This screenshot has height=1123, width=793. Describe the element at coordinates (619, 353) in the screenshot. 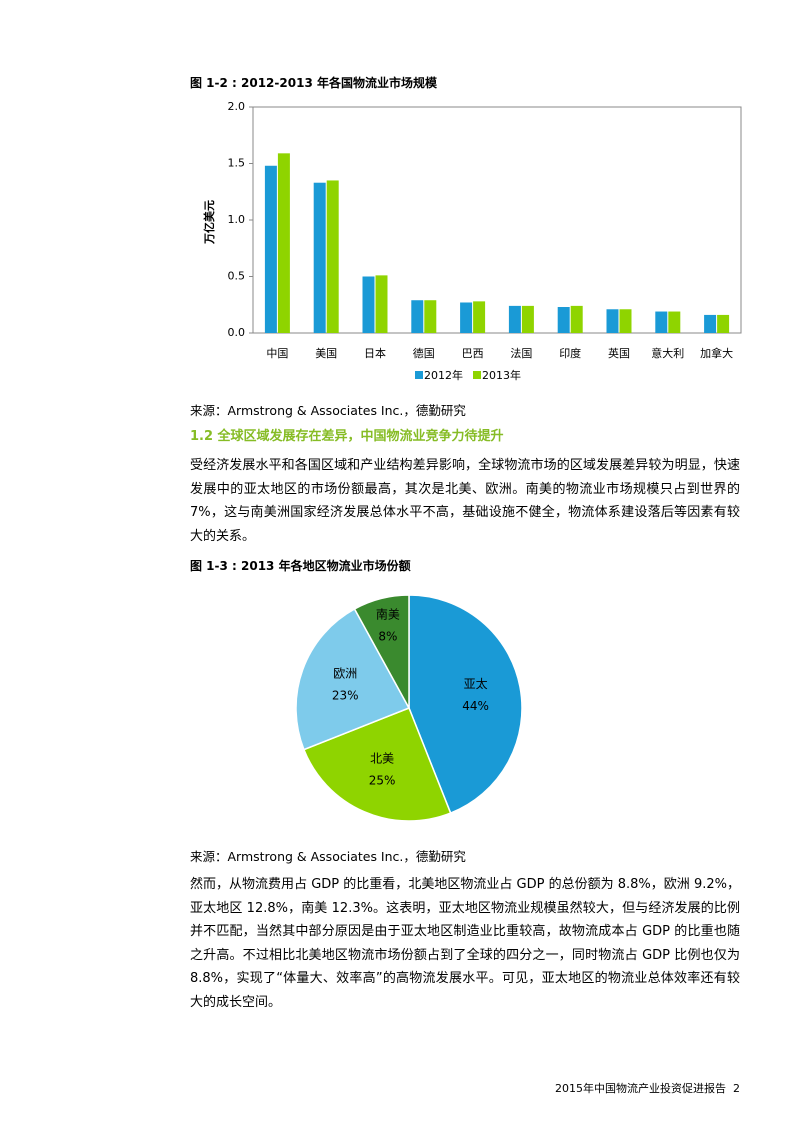

I see `x-tick-label: 英国` at that location.